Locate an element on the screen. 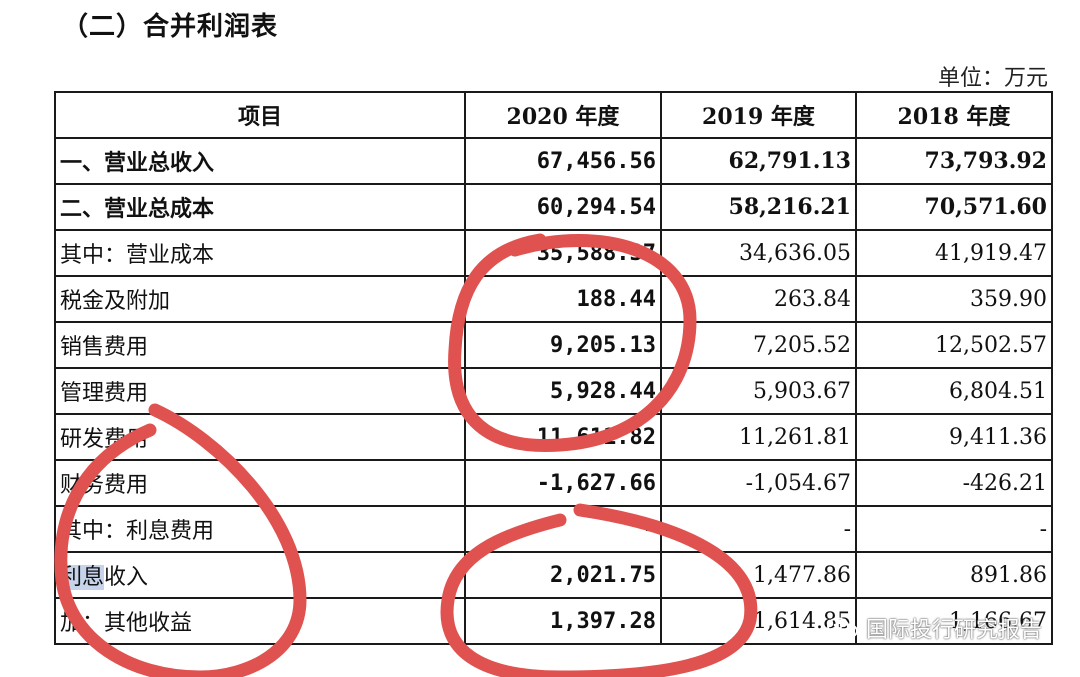  value-2020: 1,397.28 is located at coordinates (563, 621).